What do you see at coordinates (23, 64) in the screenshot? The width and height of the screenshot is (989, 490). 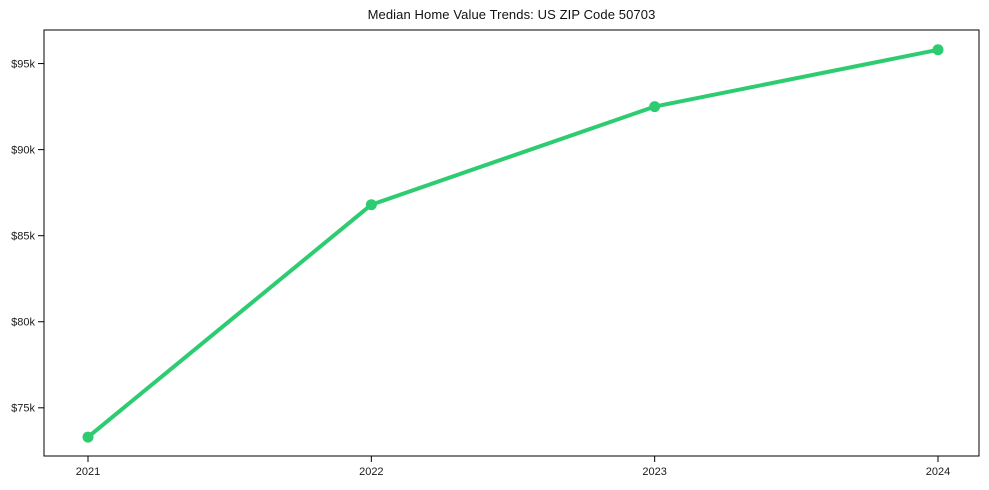 I see `y-tick-label: $95k` at bounding box center [23, 64].